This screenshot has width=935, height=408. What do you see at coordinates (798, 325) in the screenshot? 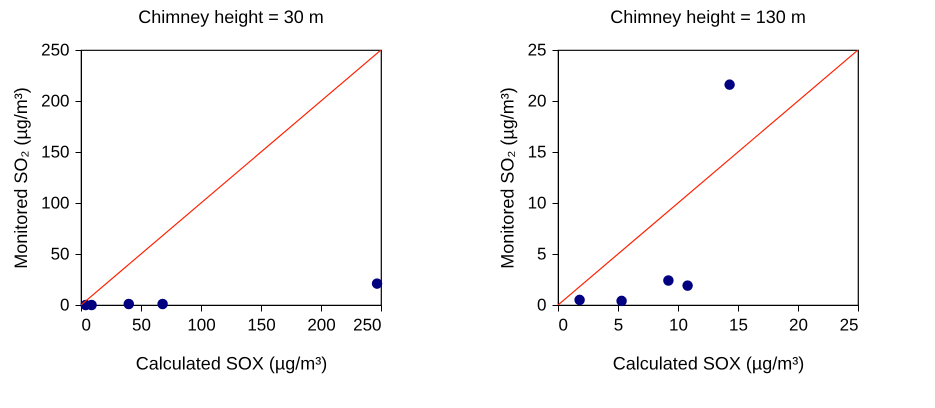
I see `x-tick-label: 20` at bounding box center [798, 325].